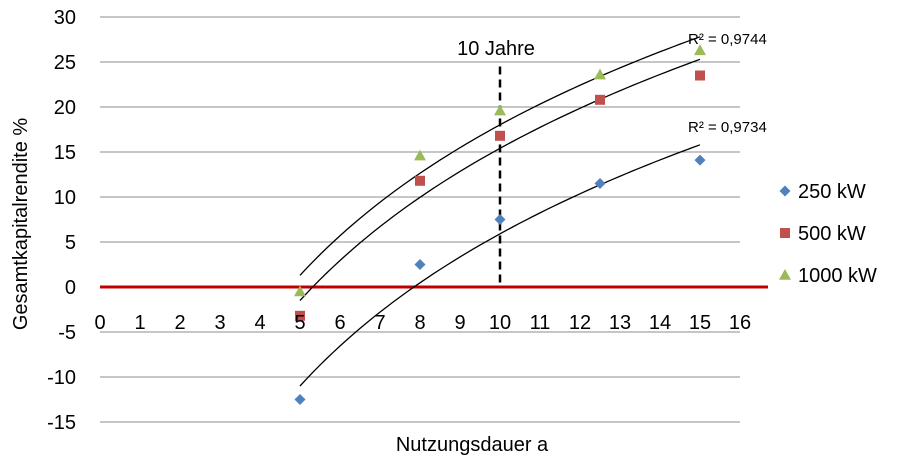 The image size is (915, 465). Describe the element at coordinates (65, 108) in the screenshot. I see `y-tick-label: 20` at that location.